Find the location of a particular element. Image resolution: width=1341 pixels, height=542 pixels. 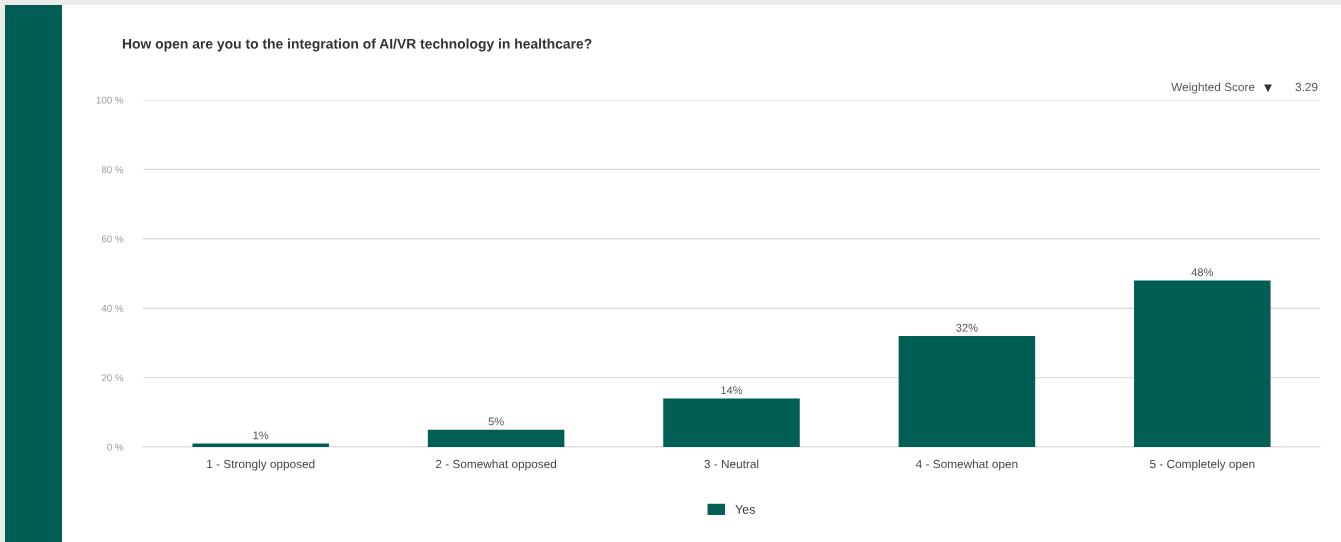

data-label: 32% is located at coordinates (967, 327).